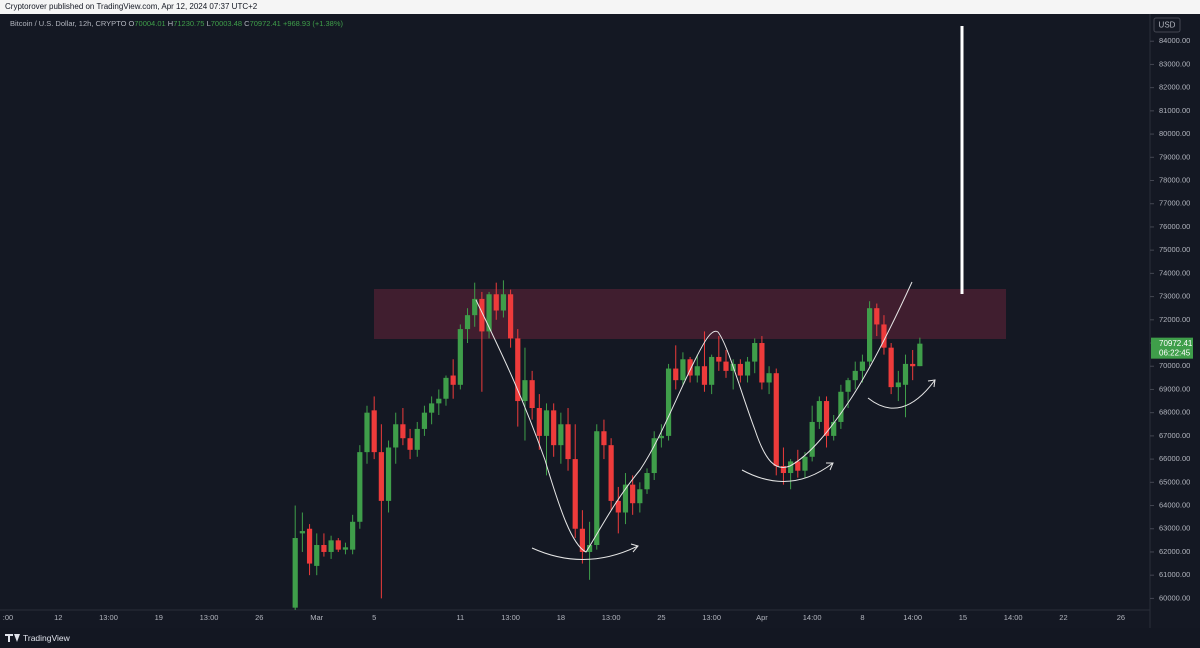 The width and height of the screenshot is (1200, 648). Describe the element at coordinates (58, 617) in the screenshot. I see `x-tick-label: 12` at that location.